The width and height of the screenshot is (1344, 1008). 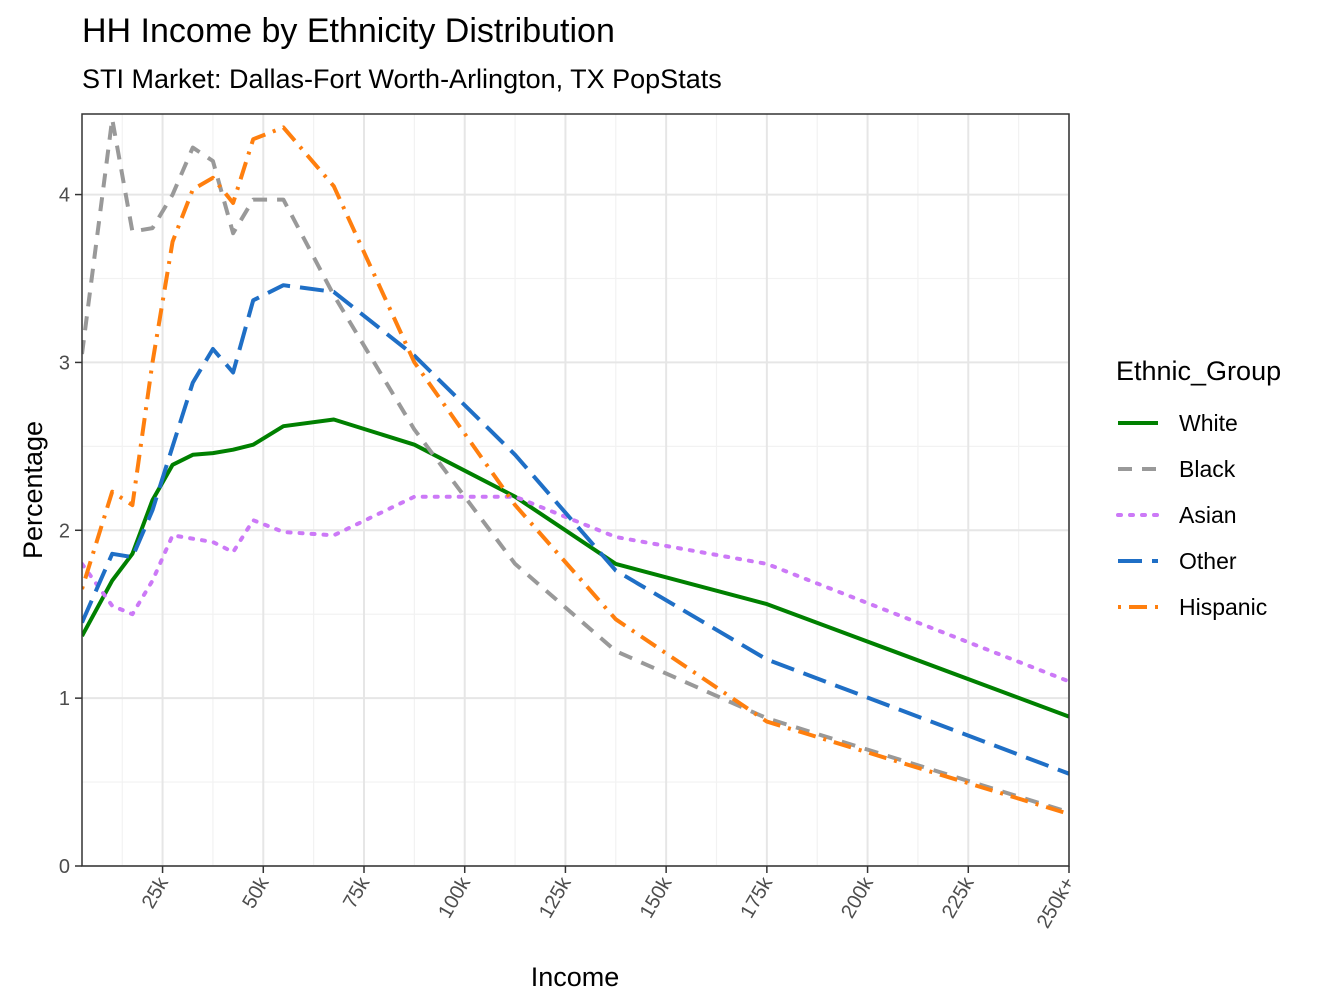 I want to click on chart-title: HH Income by Ethnicity Distribution, so click(x=348, y=31).